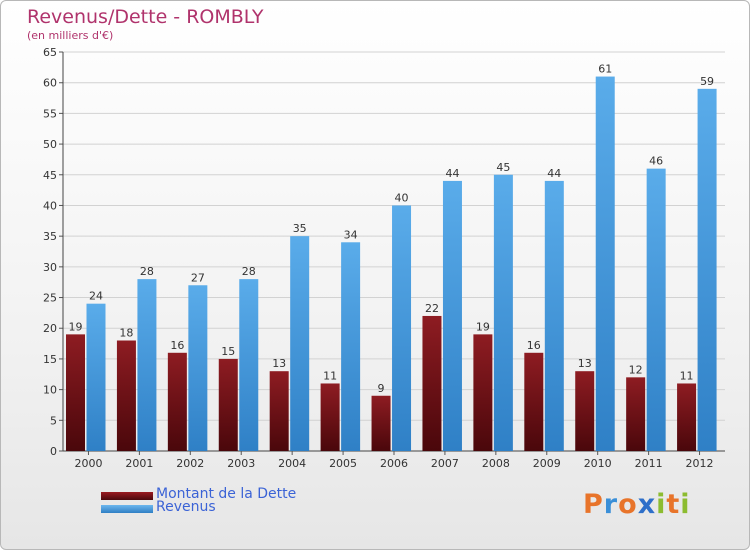  Describe the element at coordinates (145, 17) in the screenshot. I see `chart-title: Revenus/Dette - ROMBLY` at that location.